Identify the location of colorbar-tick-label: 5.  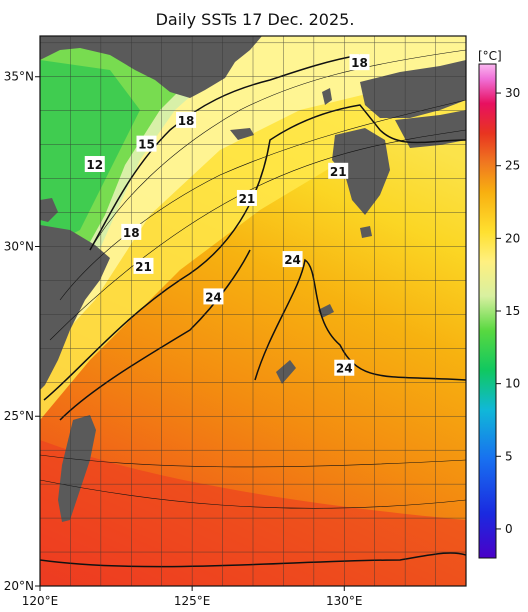
(509, 456).